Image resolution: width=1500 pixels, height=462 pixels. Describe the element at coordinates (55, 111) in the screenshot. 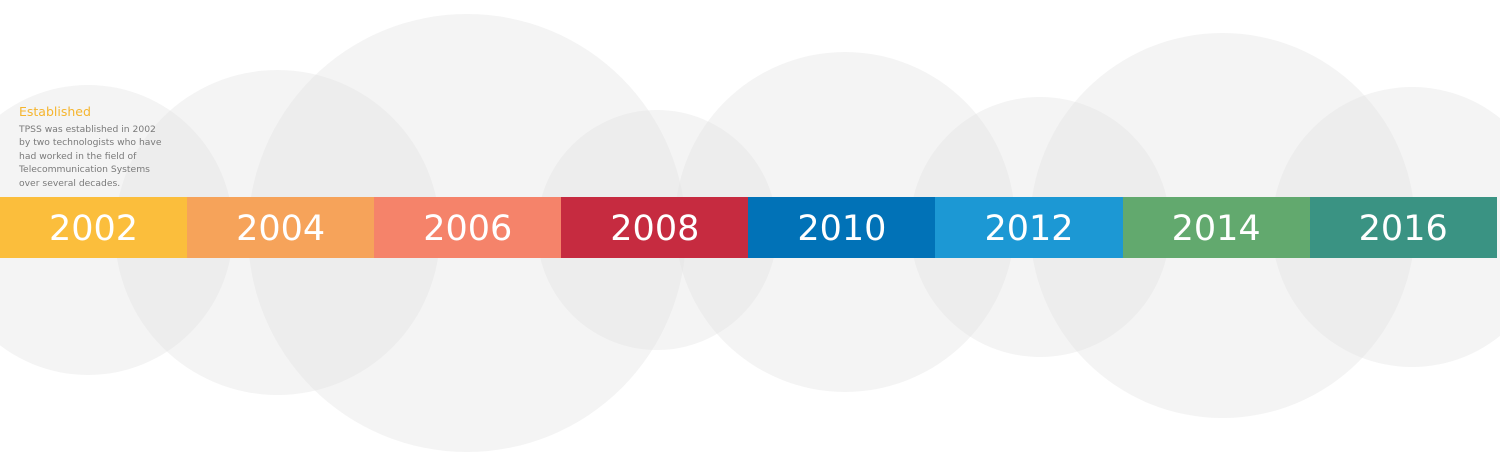

I see `milestone-title: Established` at that location.